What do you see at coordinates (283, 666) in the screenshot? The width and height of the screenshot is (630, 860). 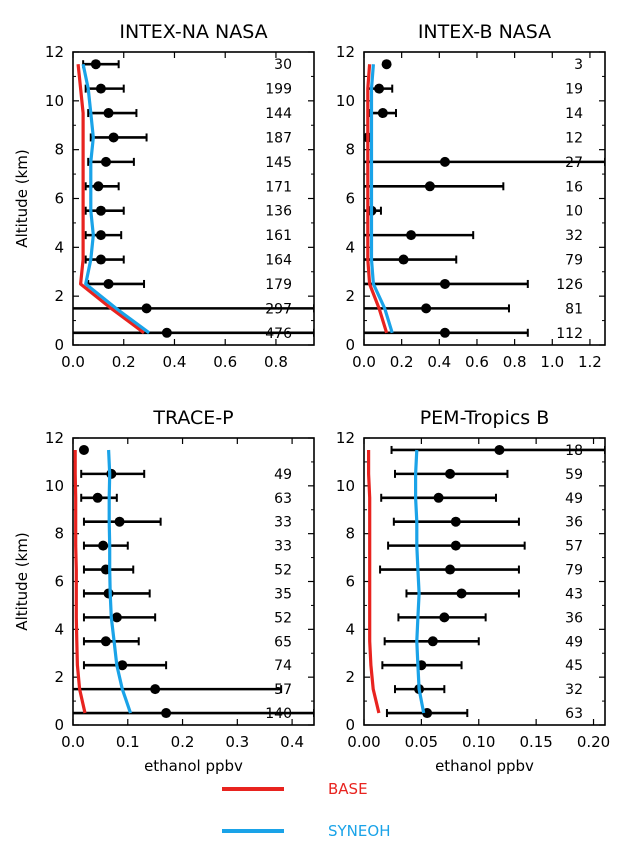 I see `sample-count: 74` at bounding box center [283, 666].